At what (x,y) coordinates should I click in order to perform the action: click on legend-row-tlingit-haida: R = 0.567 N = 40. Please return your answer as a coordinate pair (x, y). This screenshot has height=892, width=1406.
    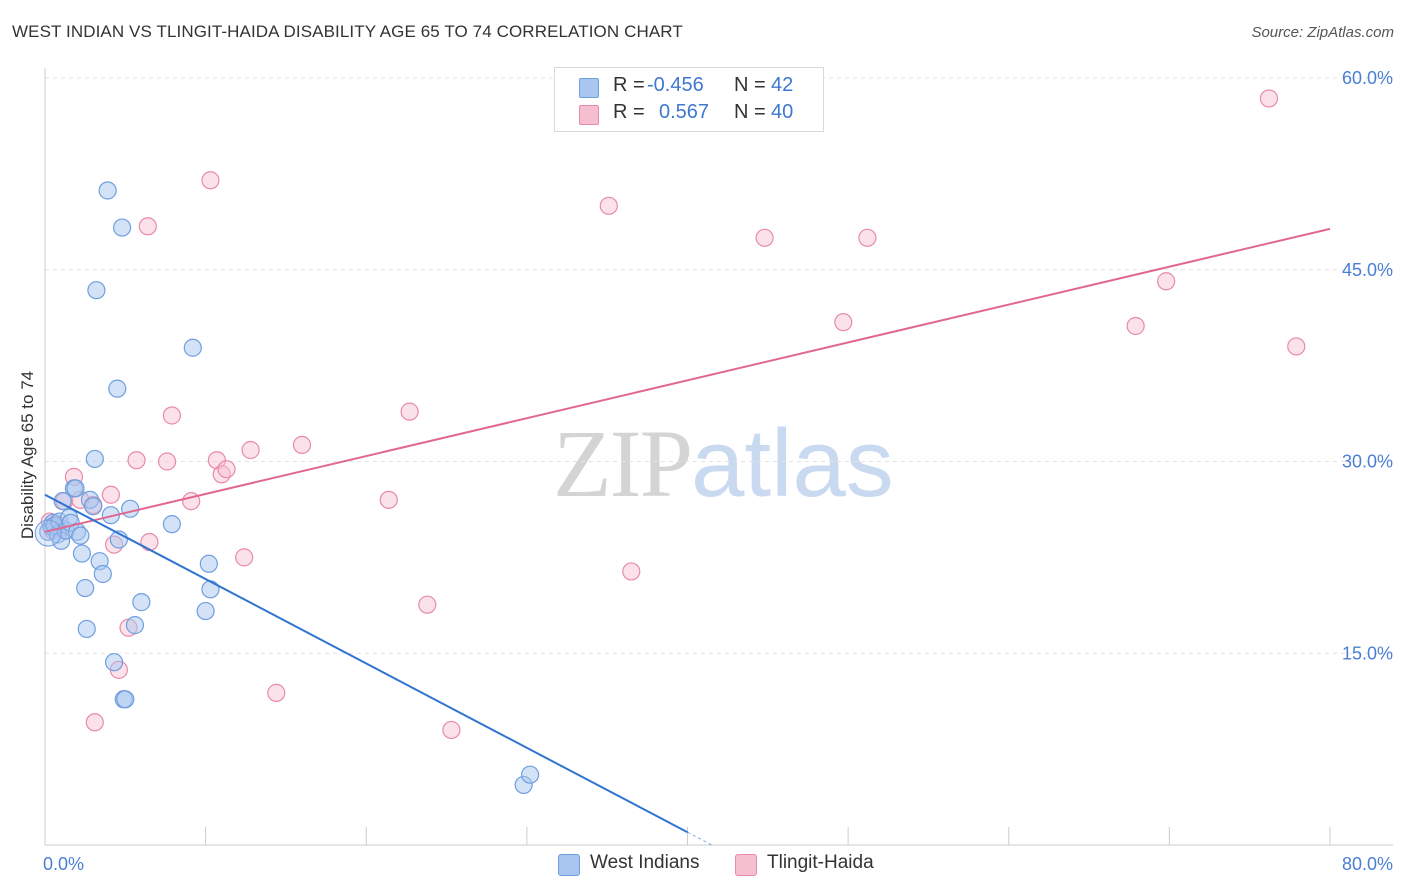
    Looking at the image, I should click on (689, 115).